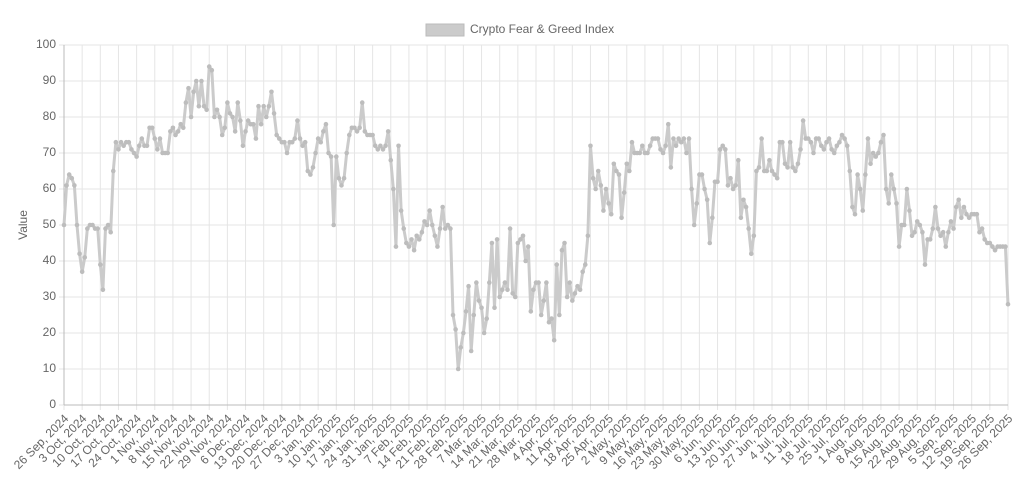 The width and height of the screenshot is (1024, 478). Describe the element at coordinates (50, 224) in the screenshot. I see `y-tick-label: 50` at that location.